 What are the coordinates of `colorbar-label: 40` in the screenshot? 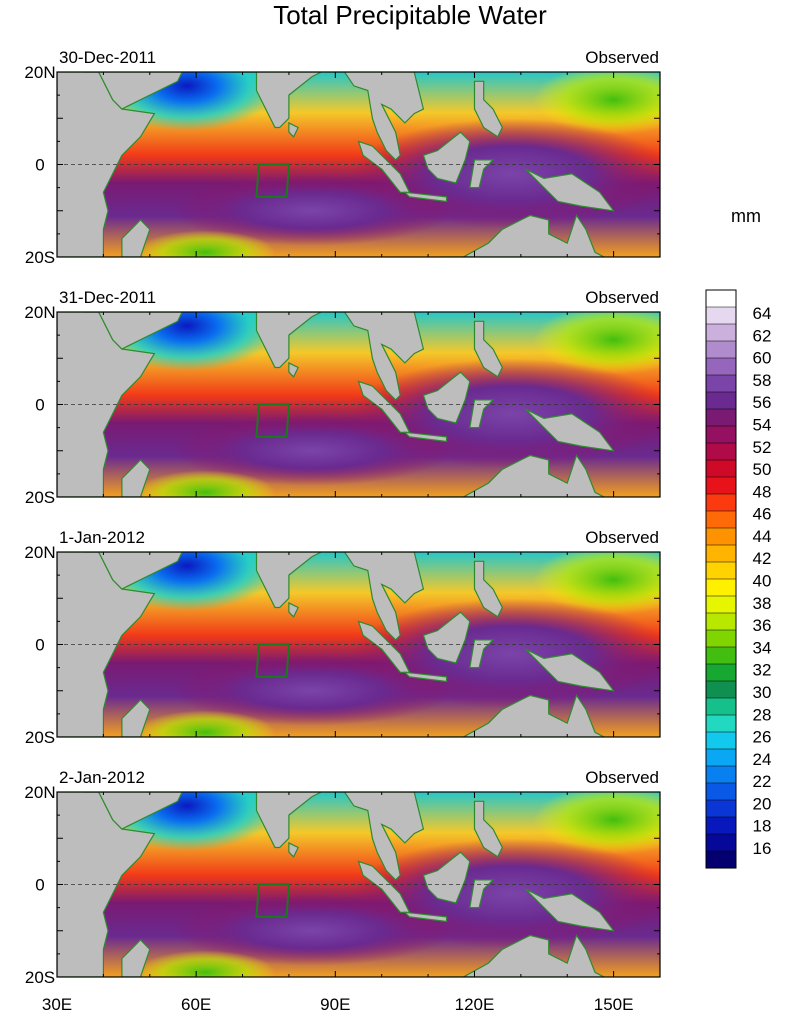 It's located at (762, 581).